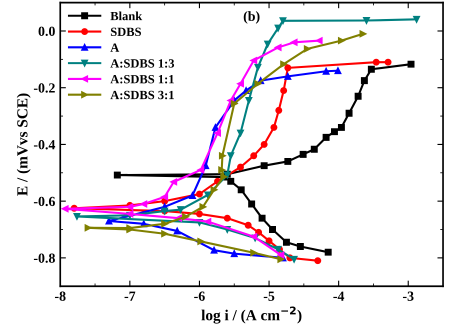 The height and width of the screenshot is (329, 453). Describe the element at coordinates (199, 296) in the screenshot. I see `x-tick-label: -6` at that location.